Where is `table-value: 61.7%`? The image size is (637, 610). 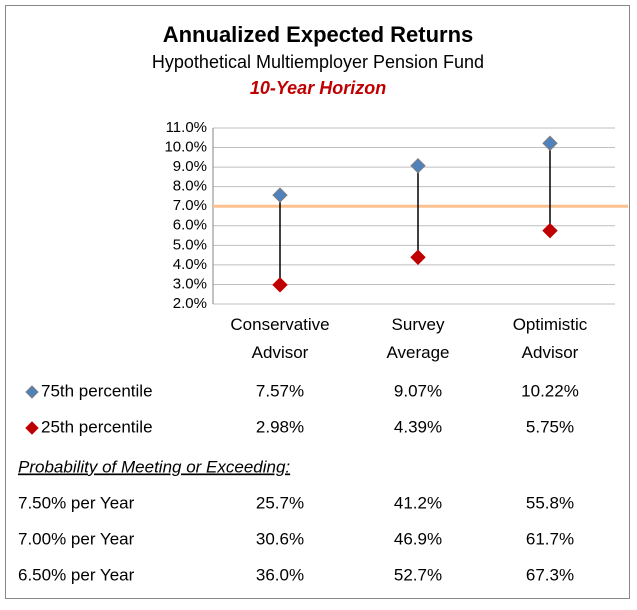 table-value: 61.7% is located at coordinates (550, 538).